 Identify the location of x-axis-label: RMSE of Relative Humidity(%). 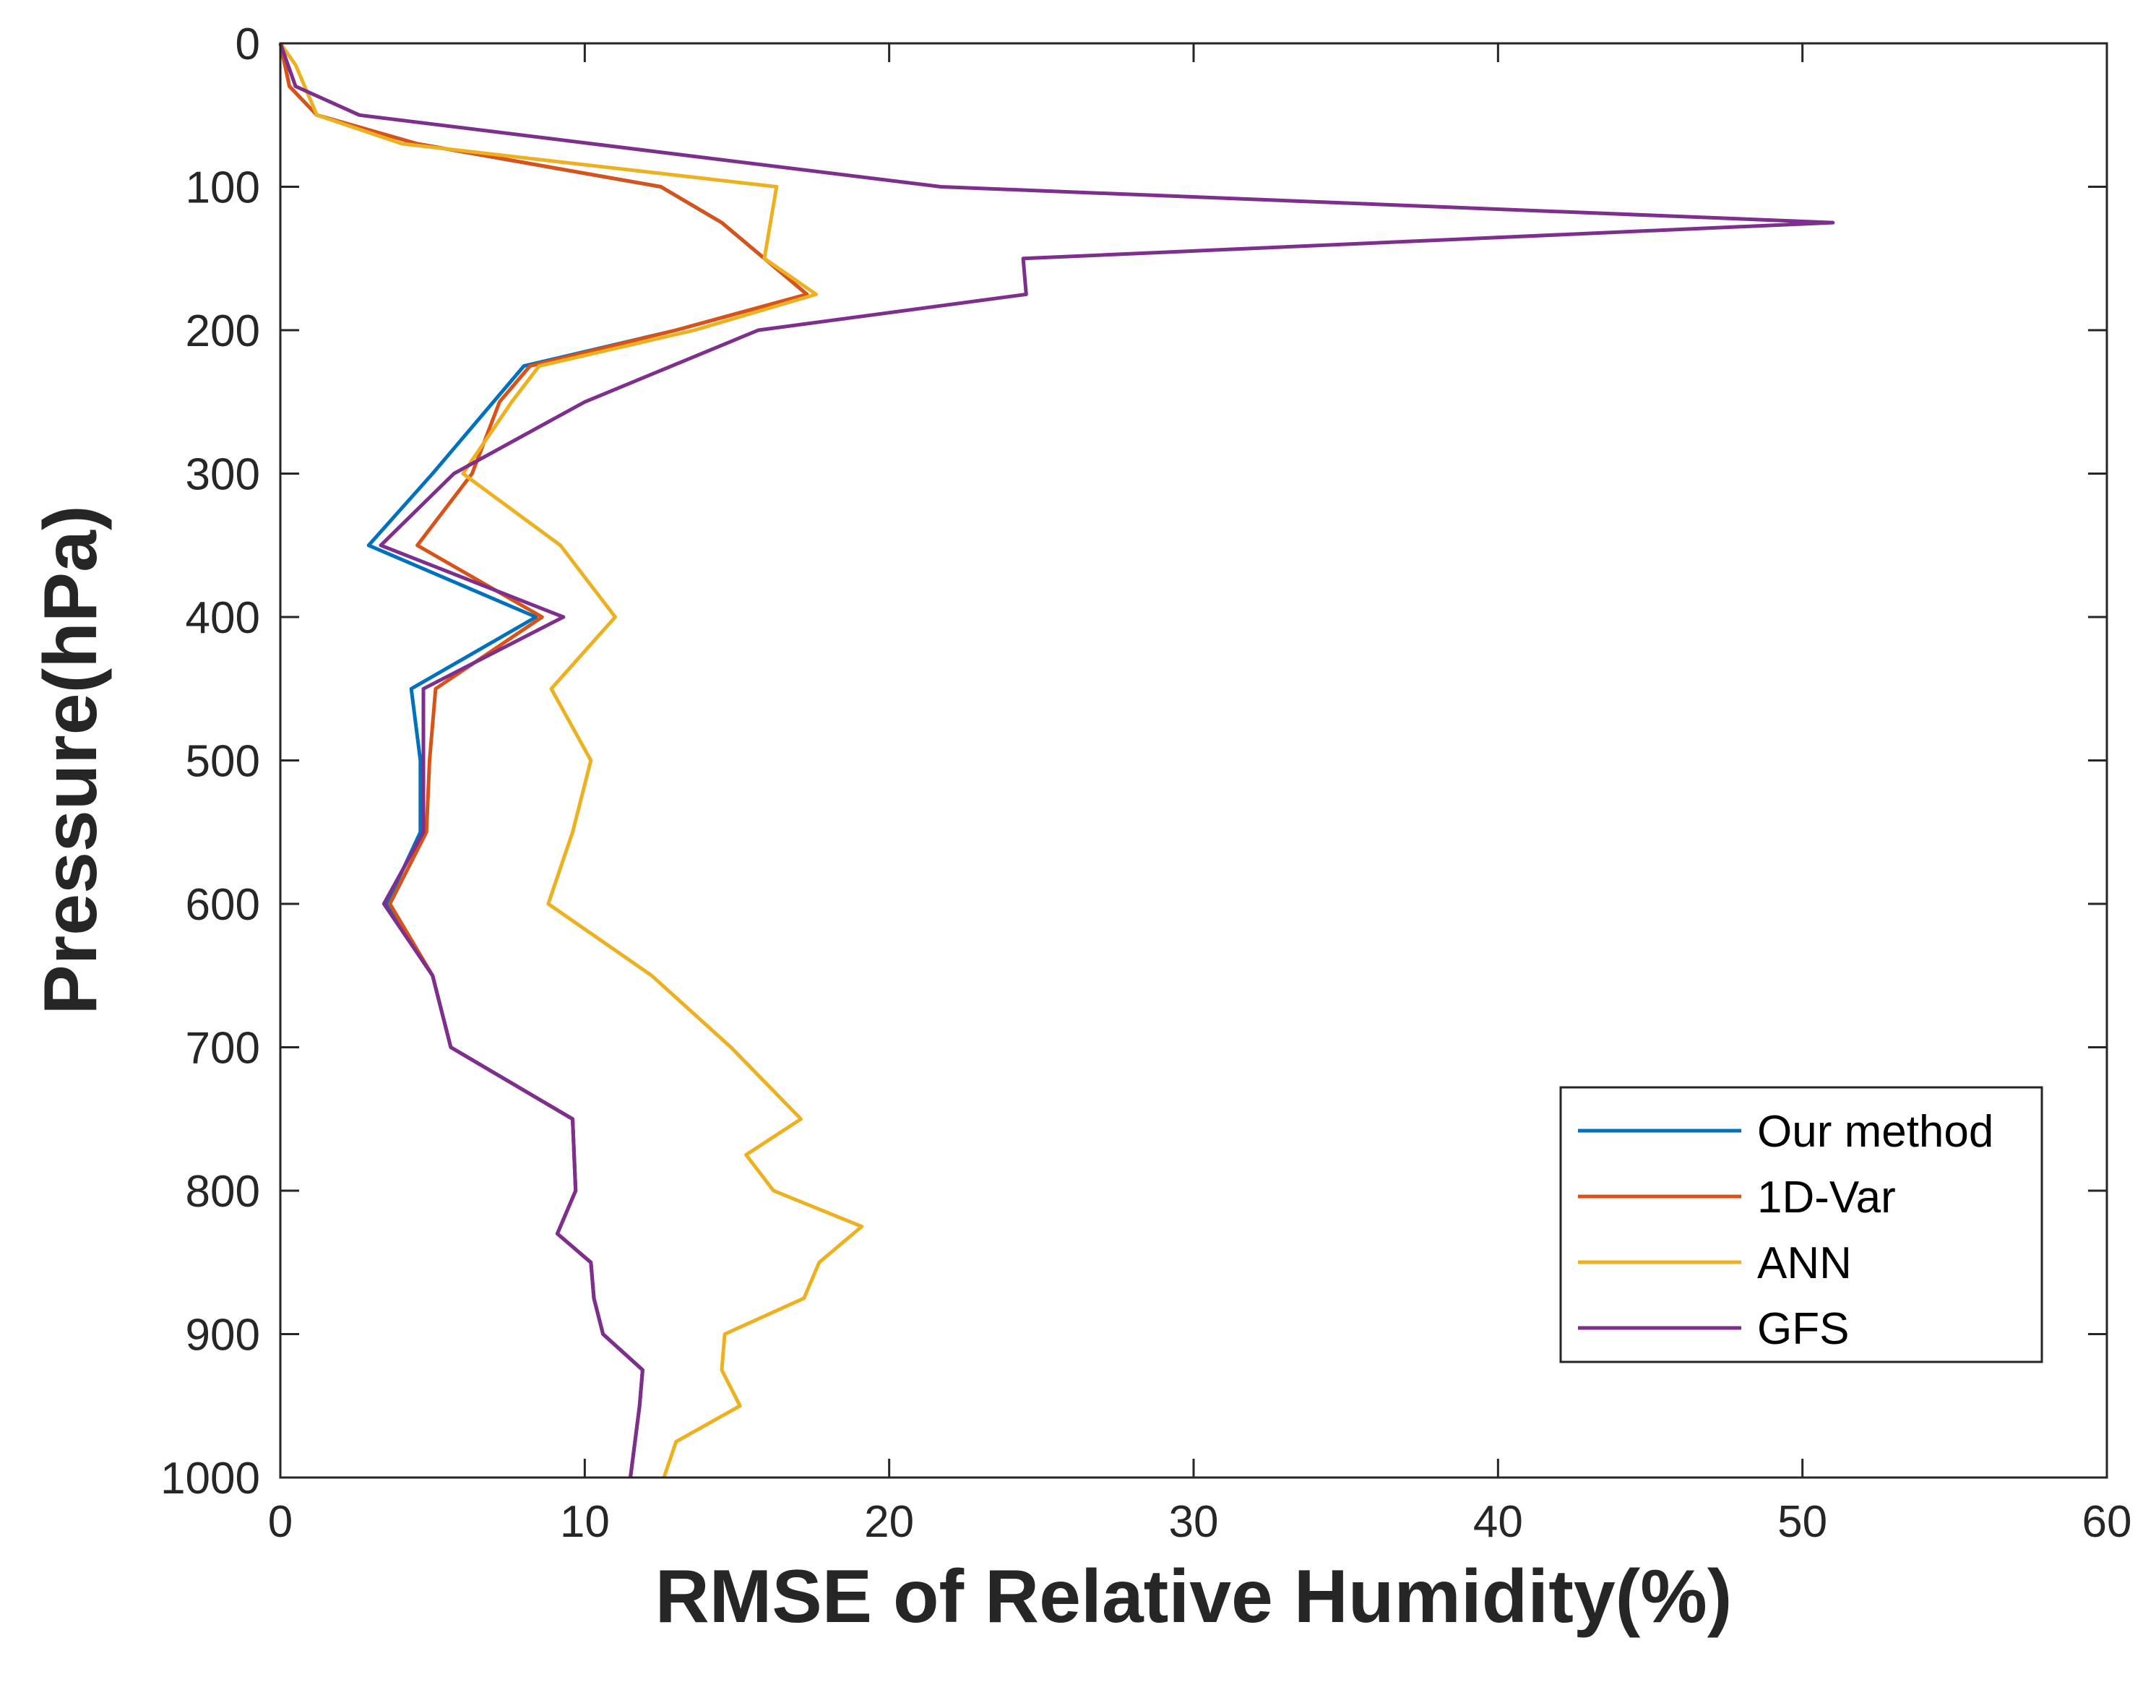
(1194, 1597).